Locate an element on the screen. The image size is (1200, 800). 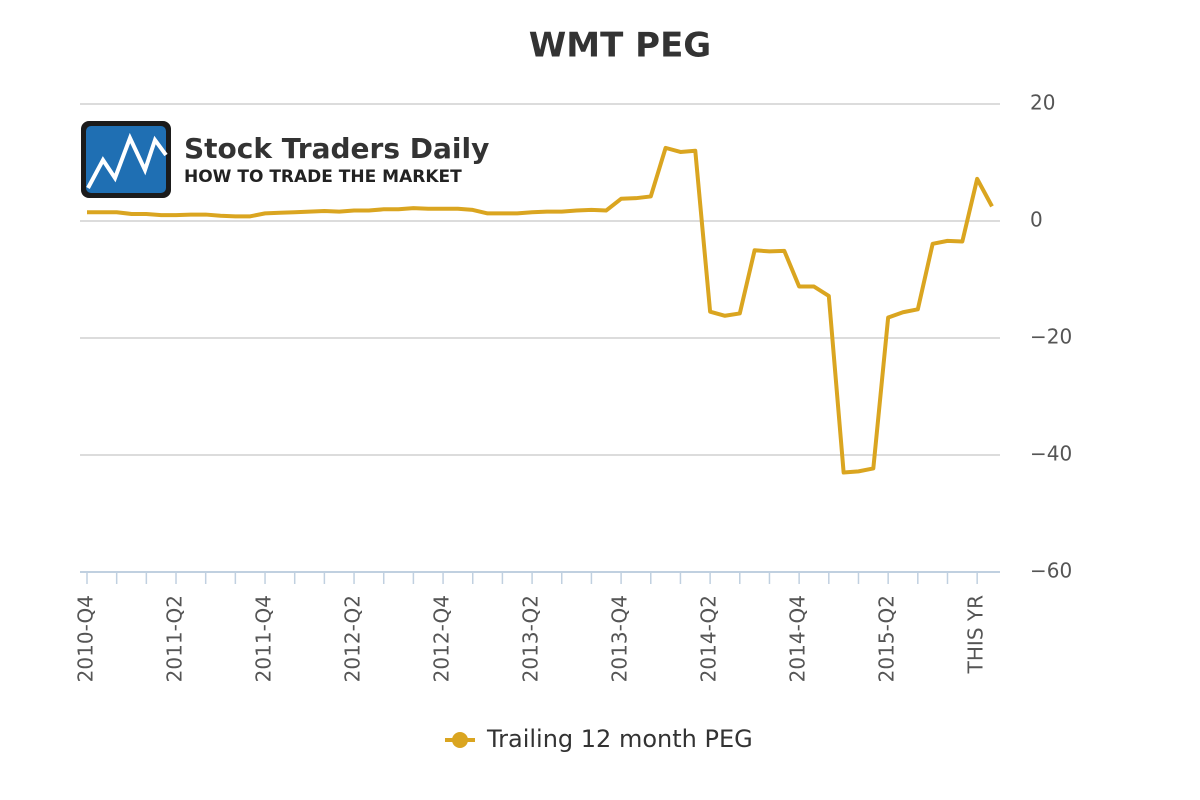
legend-label: Trailing 12 month PEG is located at coordinates (619, 739).